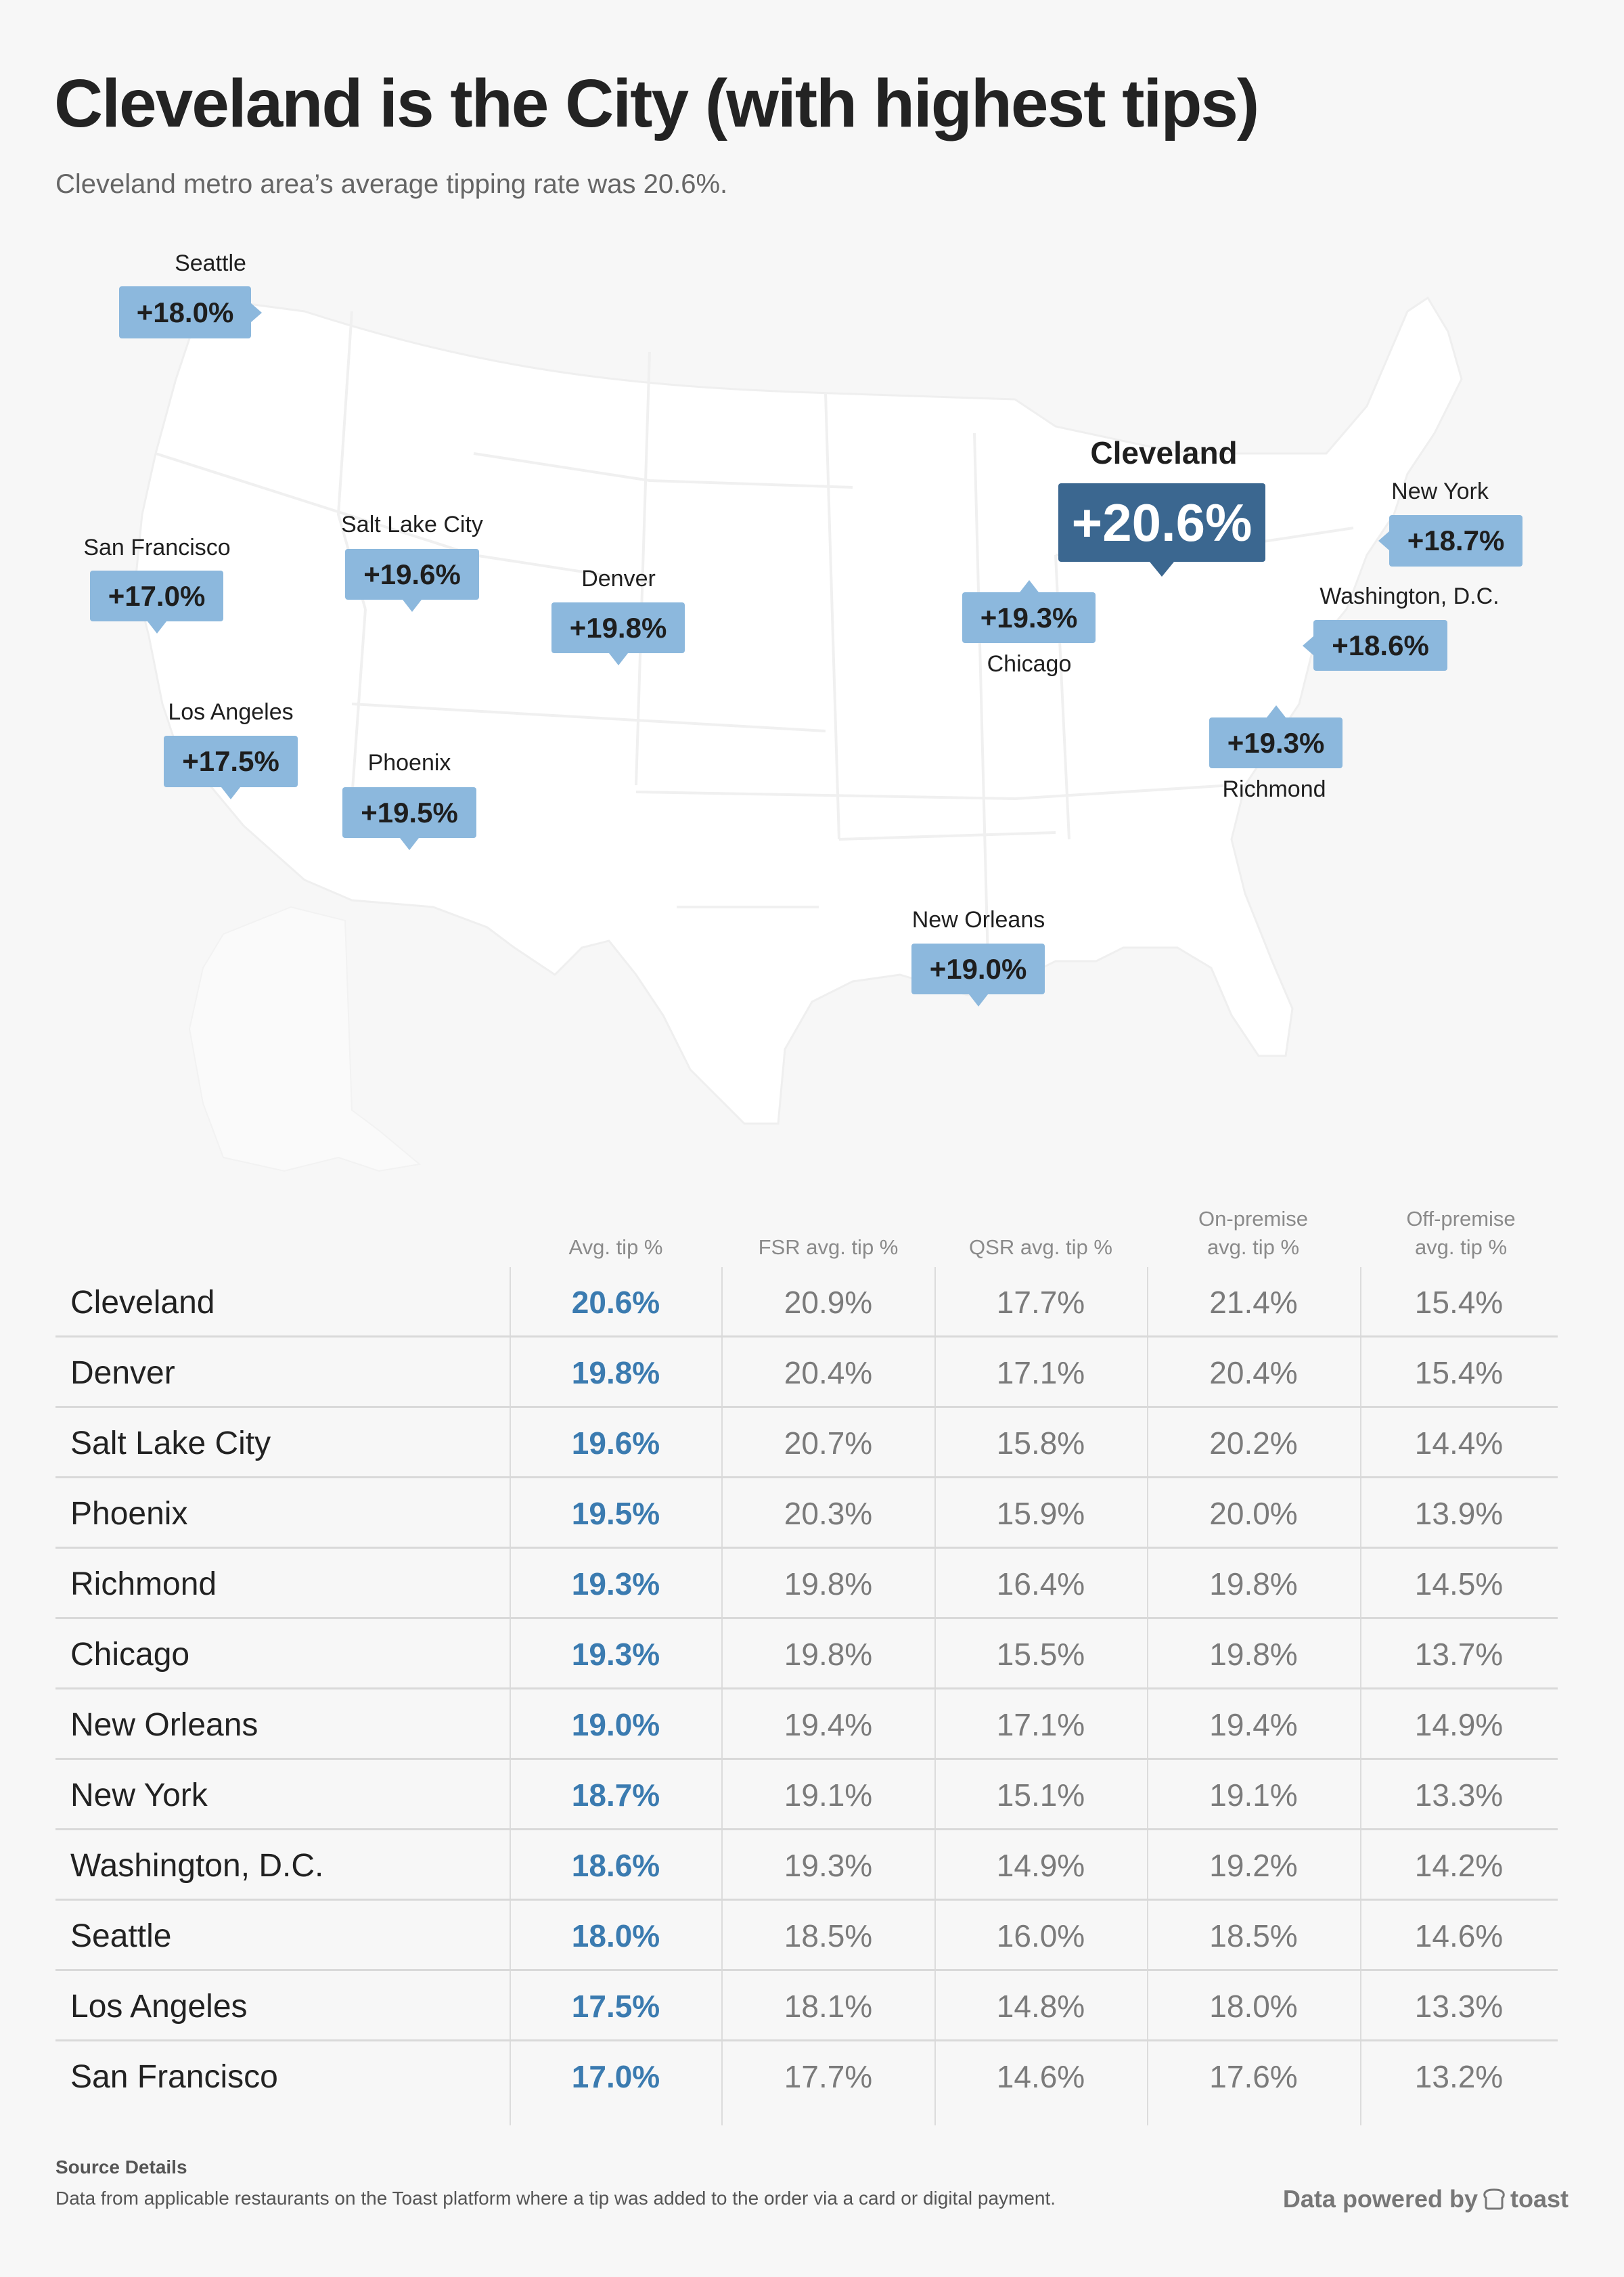  What do you see at coordinates (1040, 1514) in the screenshot?
I see `cell-qsr: 15.9%` at bounding box center [1040, 1514].